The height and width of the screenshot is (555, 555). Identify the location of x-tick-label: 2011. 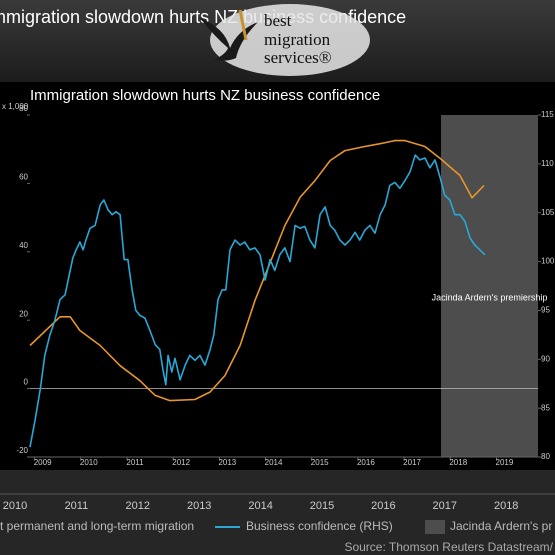
(135, 462).